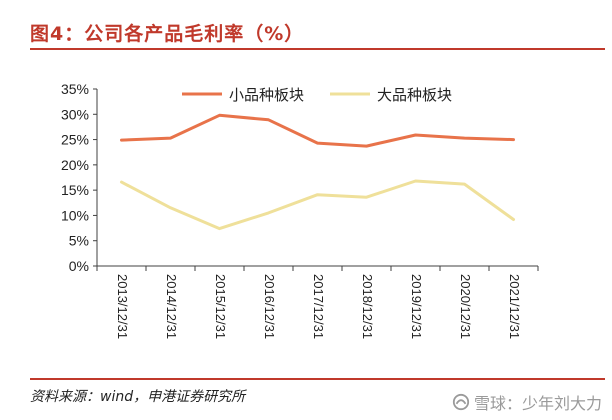 The image size is (612, 420). Describe the element at coordinates (75, 215) in the screenshot. I see `y-tick-label: 10%` at that location.